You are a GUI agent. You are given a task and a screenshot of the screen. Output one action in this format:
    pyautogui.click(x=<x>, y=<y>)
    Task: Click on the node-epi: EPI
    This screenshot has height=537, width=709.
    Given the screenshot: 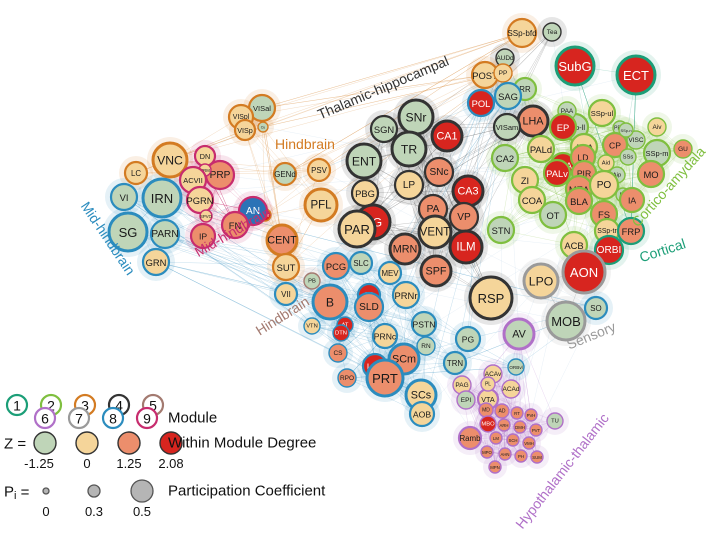 What is the action you would take?
    pyautogui.click(x=466, y=400)
    